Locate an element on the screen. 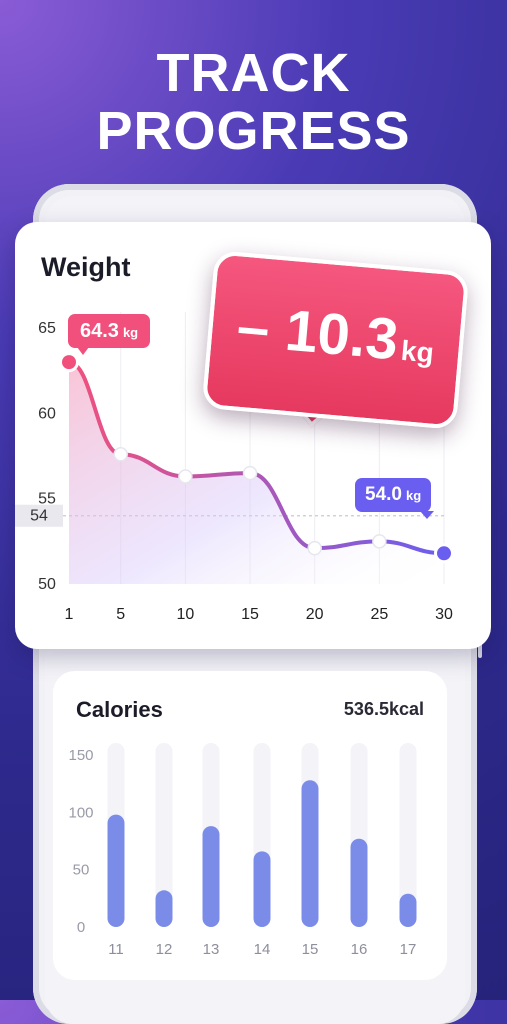  calories-title: Calories is located at coordinates (119, 709).